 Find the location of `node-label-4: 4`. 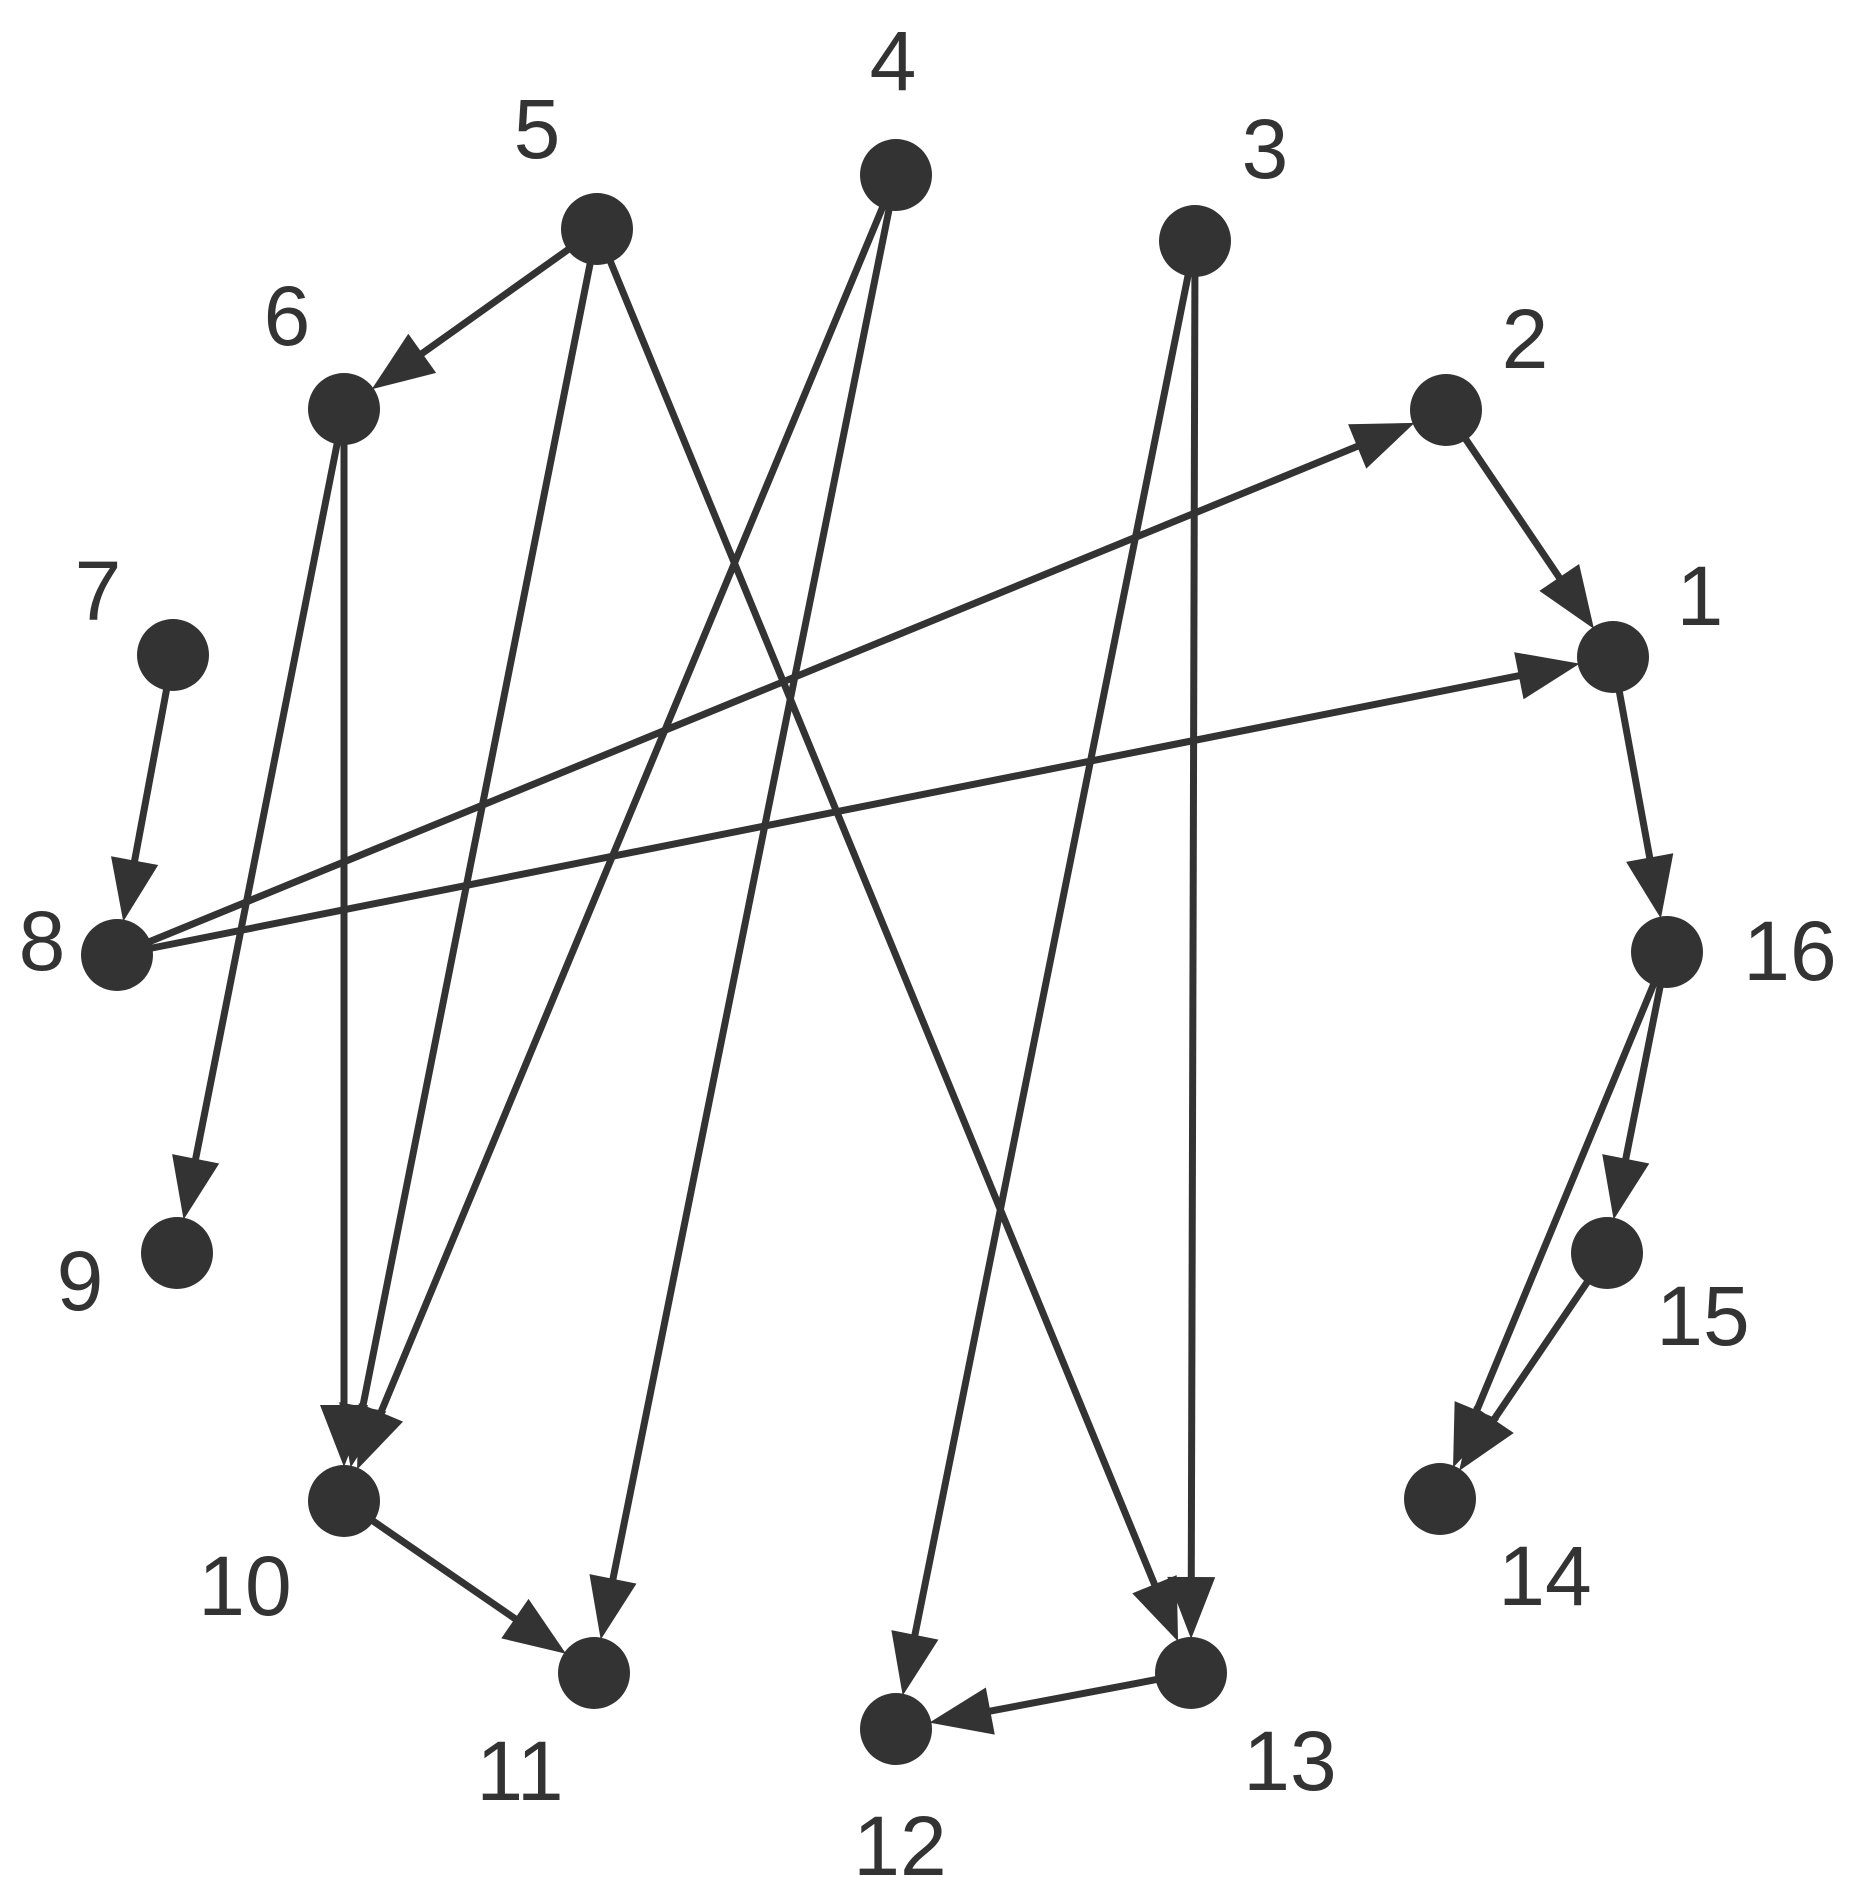

node-label-4: 4 is located at coordinates (893, 61).